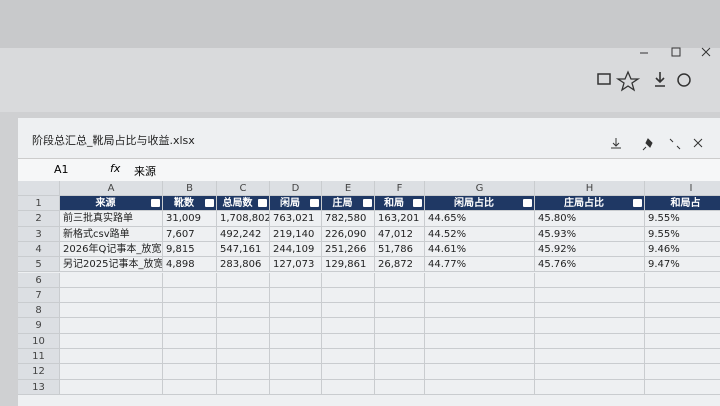 The image size is (720, 406). What do you see at coordinates (348, 234) in the screenshot?
I see `data-cell: 226,090` at bounding box center [348, 234].